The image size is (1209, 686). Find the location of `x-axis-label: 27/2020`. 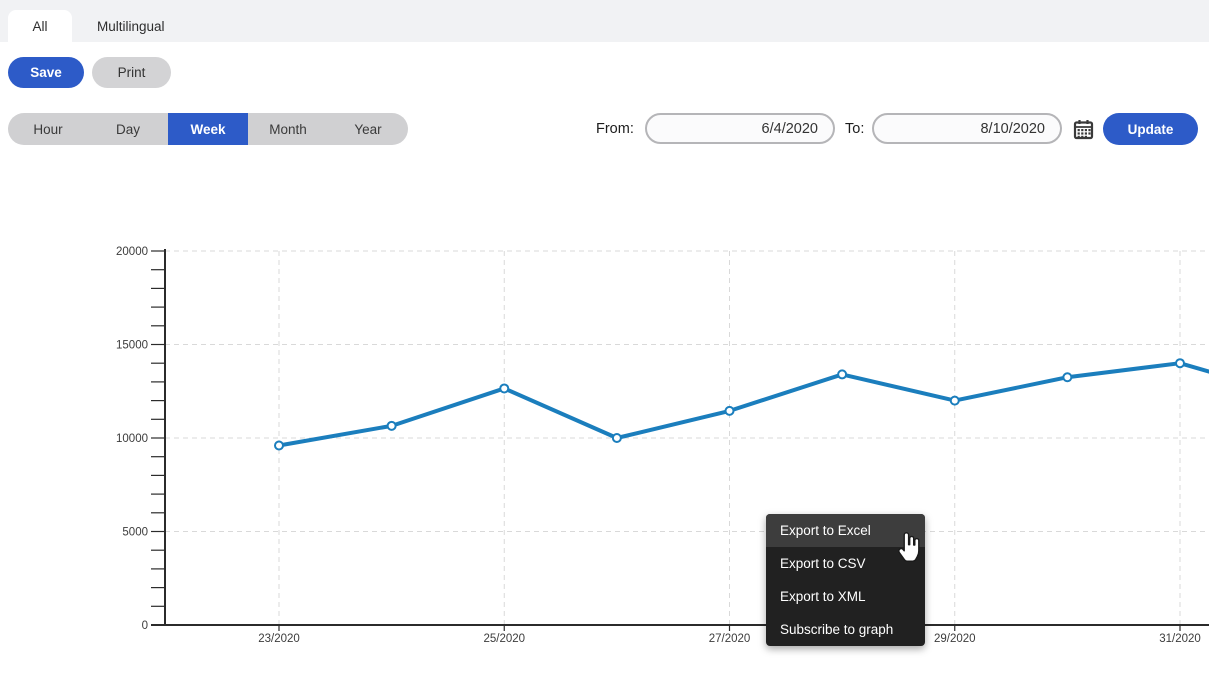

x-axis-label: 27/2020 is located at coordinates (730, 639).